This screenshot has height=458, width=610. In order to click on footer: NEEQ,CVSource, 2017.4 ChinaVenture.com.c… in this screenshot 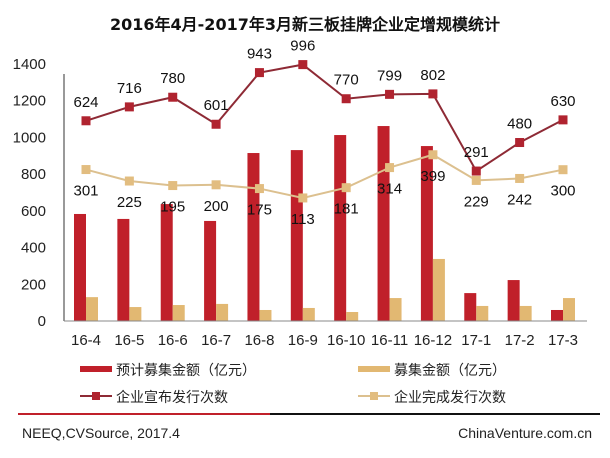, I will do `click(309, 427)`.